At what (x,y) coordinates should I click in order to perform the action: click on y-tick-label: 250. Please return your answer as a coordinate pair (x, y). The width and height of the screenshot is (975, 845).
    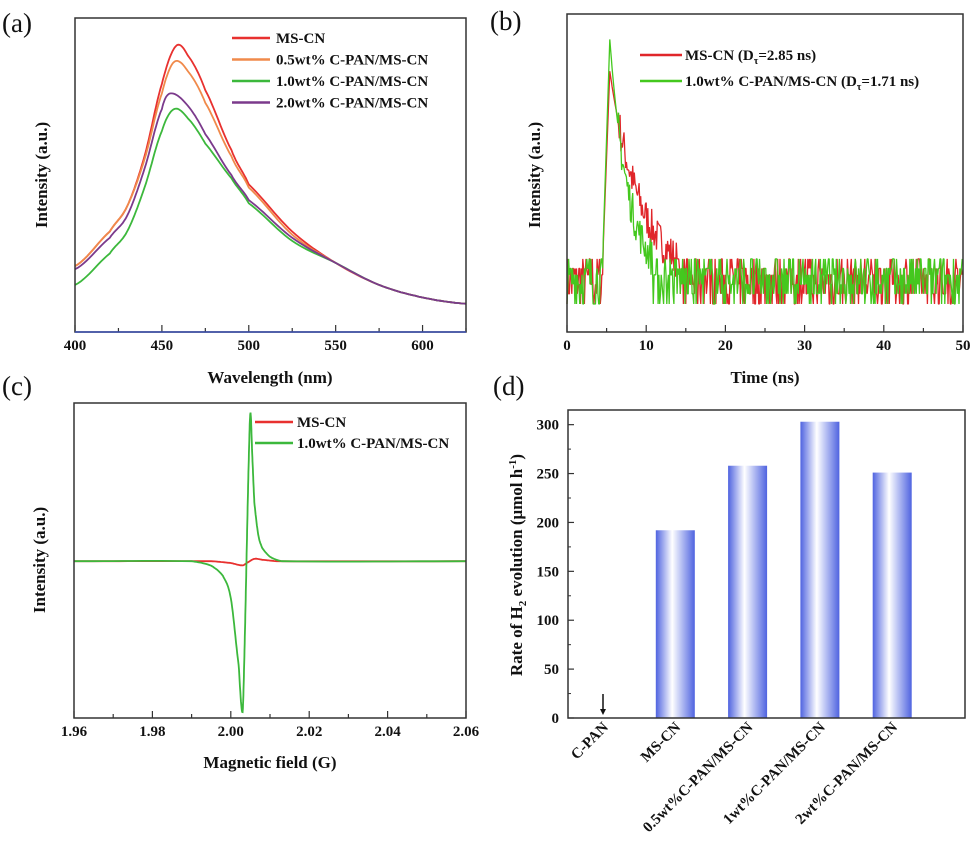
    Looking at the image, I should click on (548, 475).